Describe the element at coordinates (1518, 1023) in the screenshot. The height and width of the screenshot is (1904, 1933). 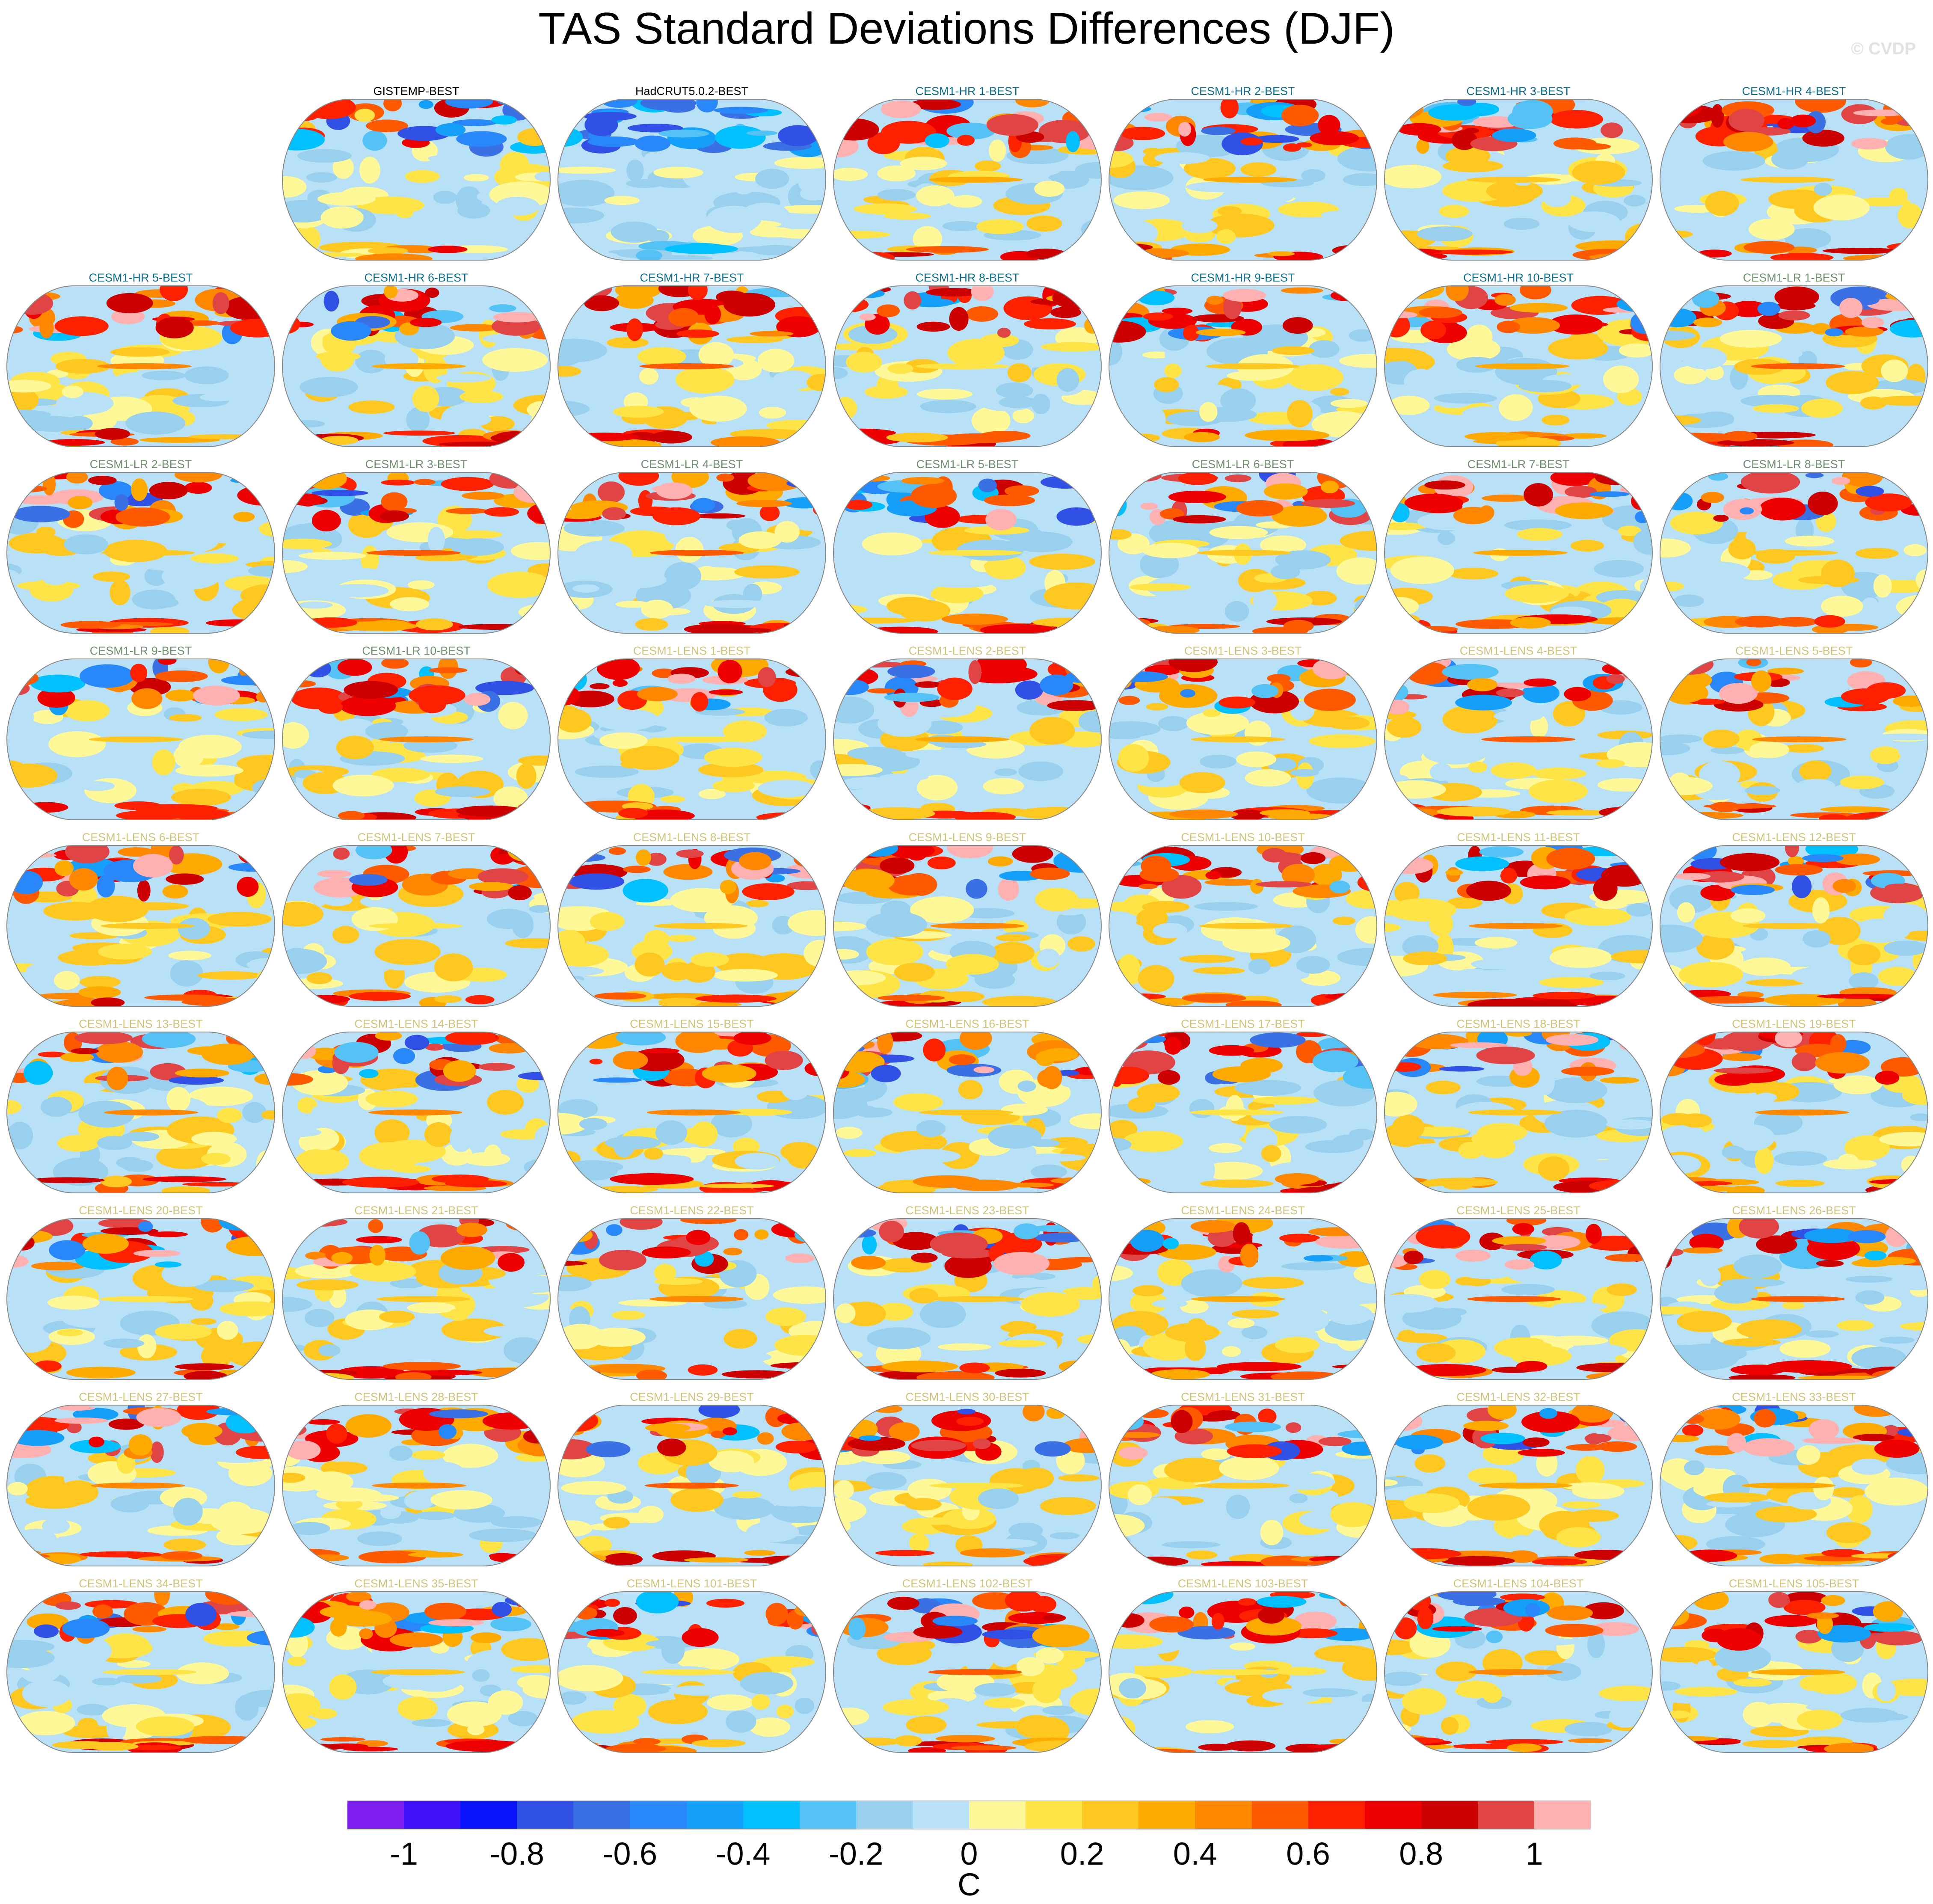
I see `panel-title: CESM1-LENS 18-BEST` at that location.